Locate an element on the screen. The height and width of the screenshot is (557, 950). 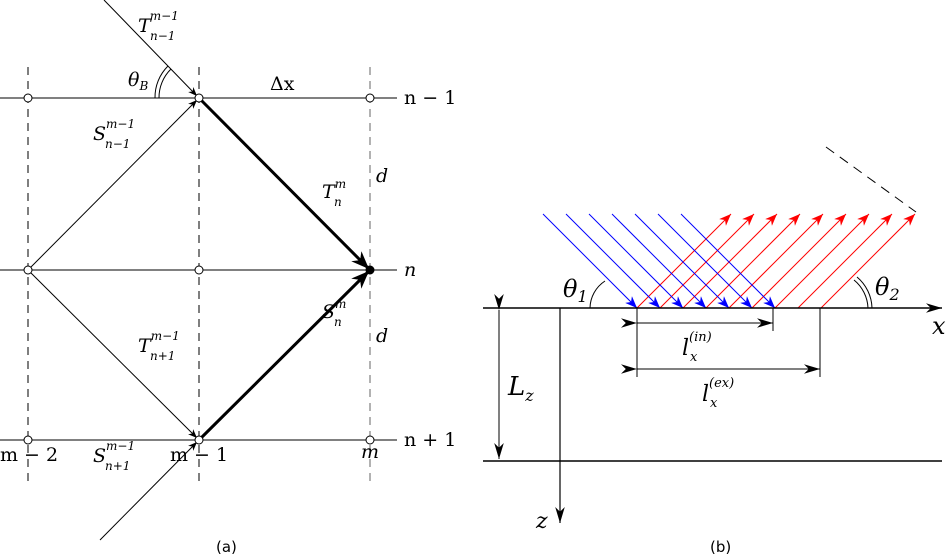
col-label: m − 2 is located at coordinates (29, 455).